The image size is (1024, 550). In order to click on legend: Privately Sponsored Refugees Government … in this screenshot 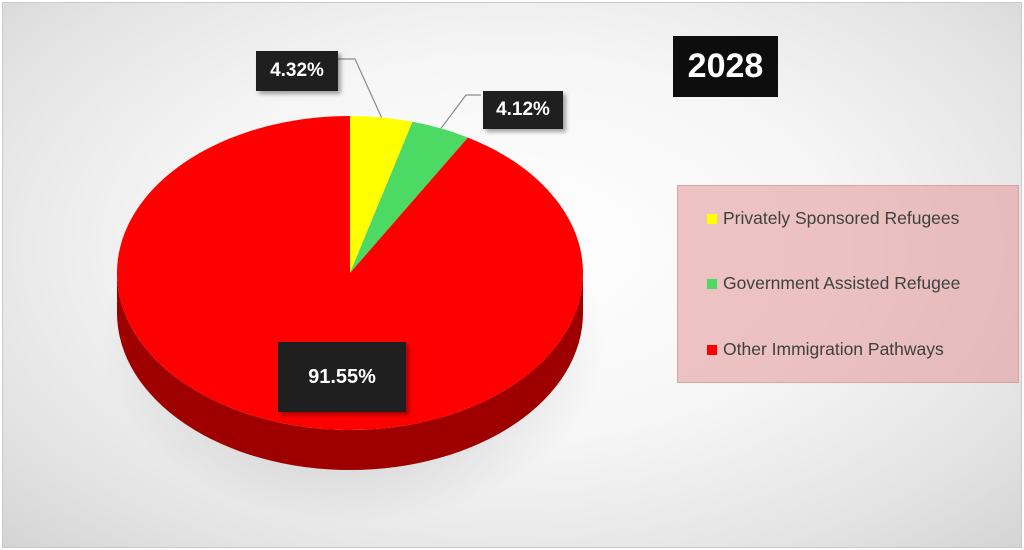, I will do `click(848, 284)`.